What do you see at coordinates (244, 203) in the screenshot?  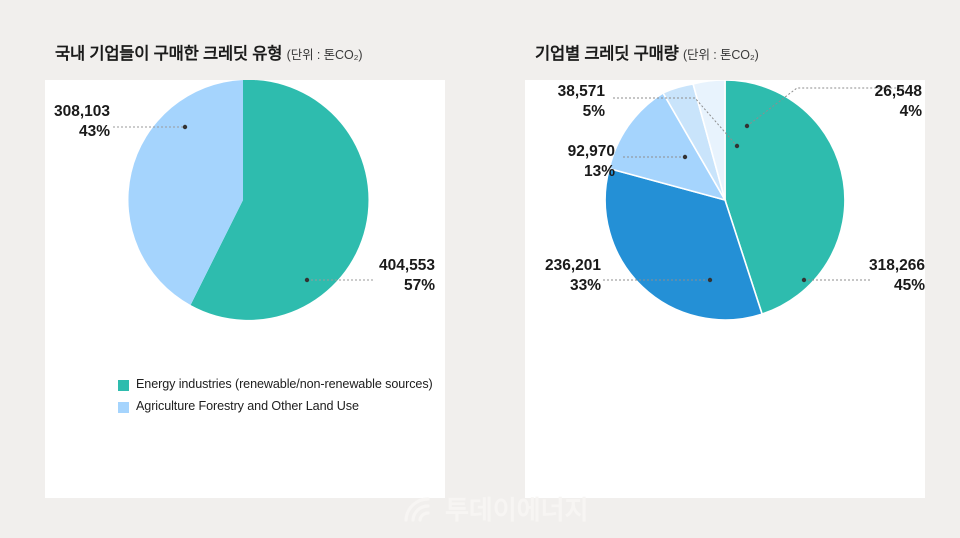 I see `leader-lines-left` at bounding box center [244, 203].